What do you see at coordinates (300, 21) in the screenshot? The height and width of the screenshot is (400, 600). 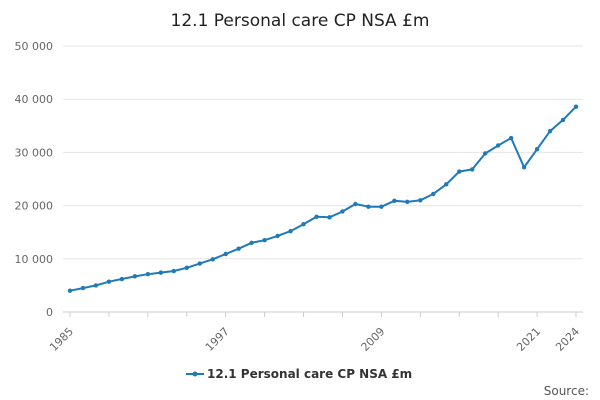 I see `chart-title: 12.1 Personal care CP NSA £m` at bounding box center [300, 21].